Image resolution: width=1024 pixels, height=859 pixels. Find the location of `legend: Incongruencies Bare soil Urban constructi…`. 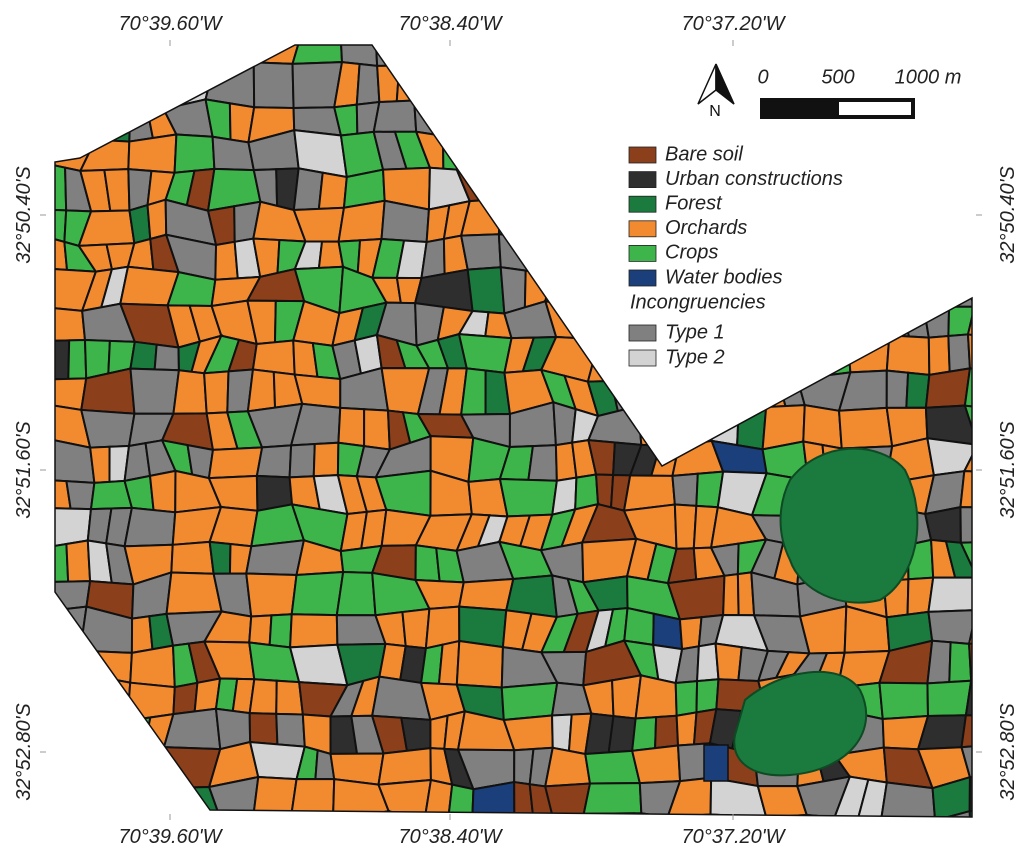

legend: Incongruencies Bare soil Urban constructi… is located at coordinates (735, 255).